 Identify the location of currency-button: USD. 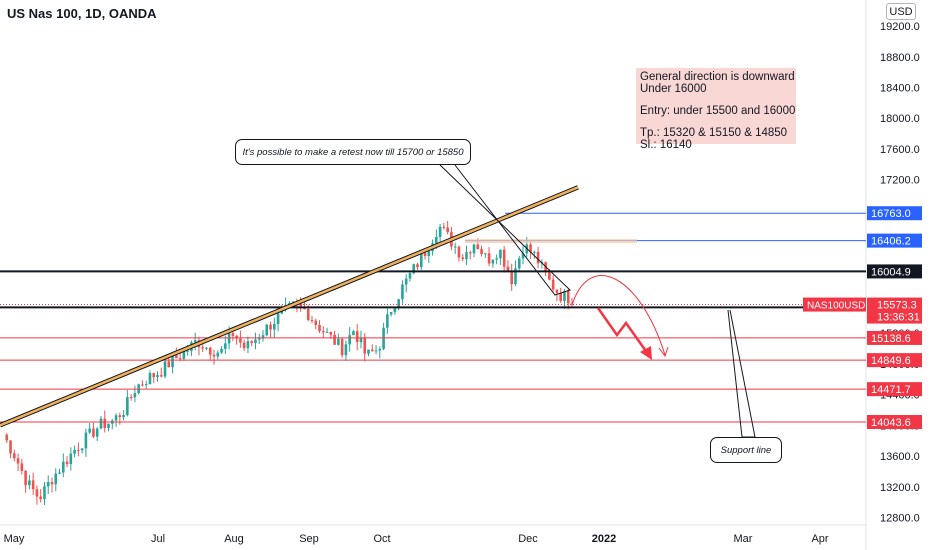
(901, 11).